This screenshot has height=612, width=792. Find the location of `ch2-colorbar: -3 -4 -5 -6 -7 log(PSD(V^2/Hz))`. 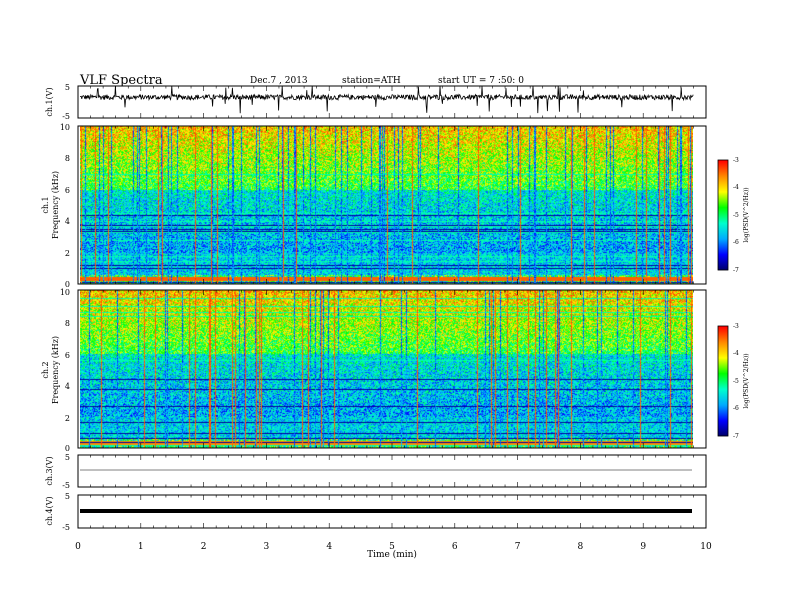

ch2-colorbar: -3 -4 -5 -6 -7 log(PSD(V^2/Hz)) is located at coordinates (733, 381).